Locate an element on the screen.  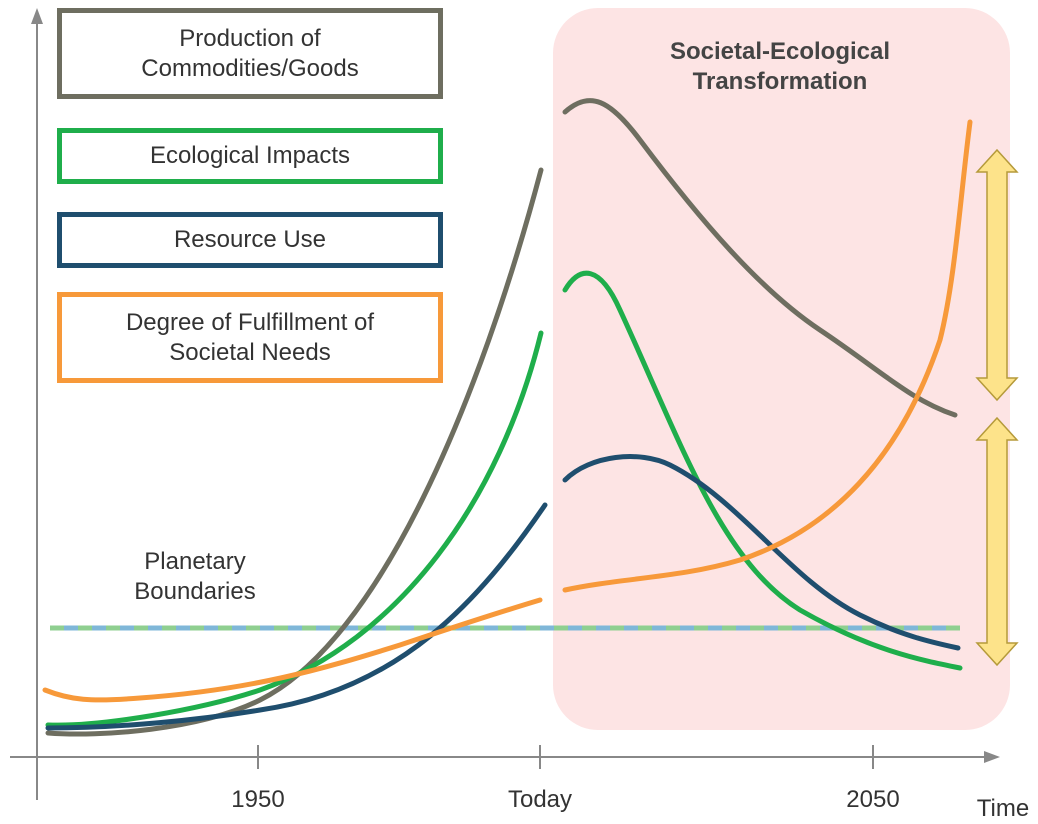
legend-label: Degree of Fulfillment of Societal Needs is located at coordinates (250, 337).